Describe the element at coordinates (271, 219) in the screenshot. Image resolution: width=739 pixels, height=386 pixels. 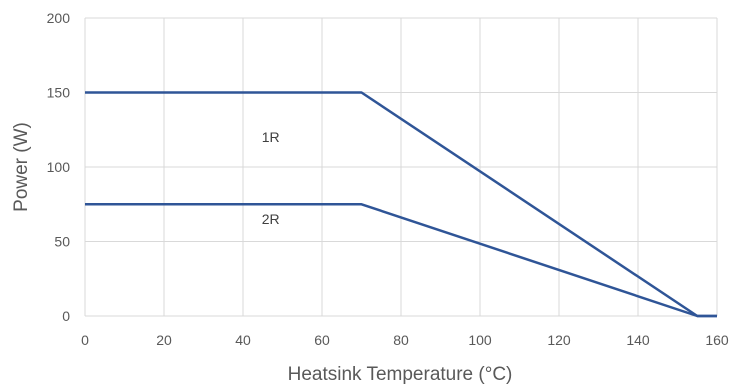
I see `series-label-2r: 2R` at that location.